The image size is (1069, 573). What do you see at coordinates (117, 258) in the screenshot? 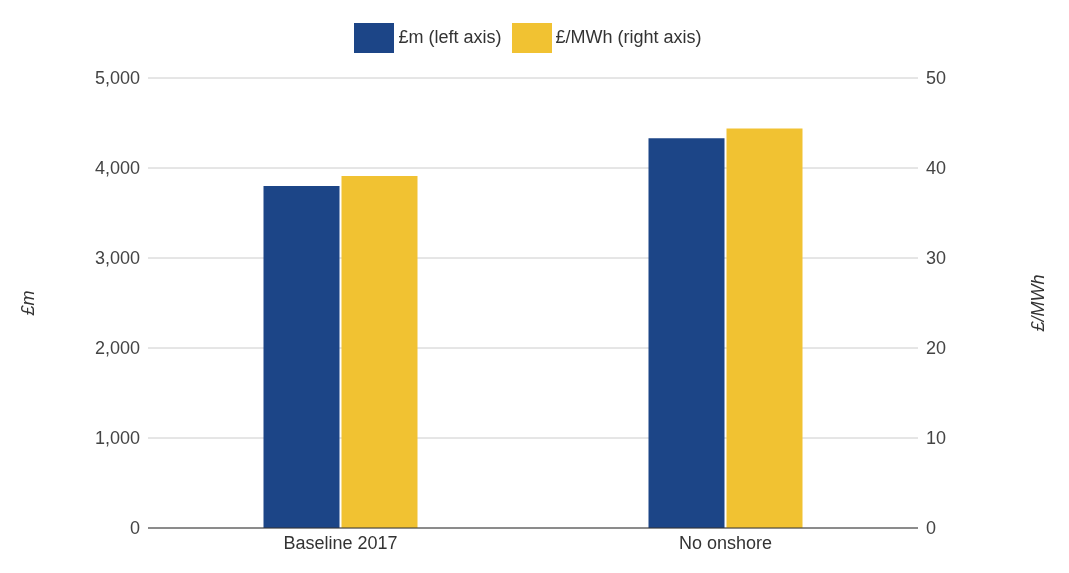
I see `y-tick-label: 3,000` at bounding box center [117, 258].